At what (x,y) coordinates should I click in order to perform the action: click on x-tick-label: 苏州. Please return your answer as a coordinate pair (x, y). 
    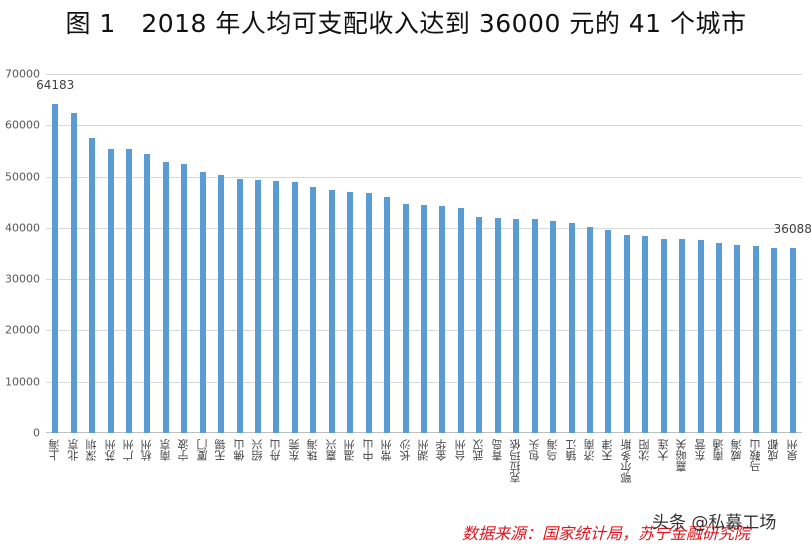
    Looking at the image, I should click on (110, 450).